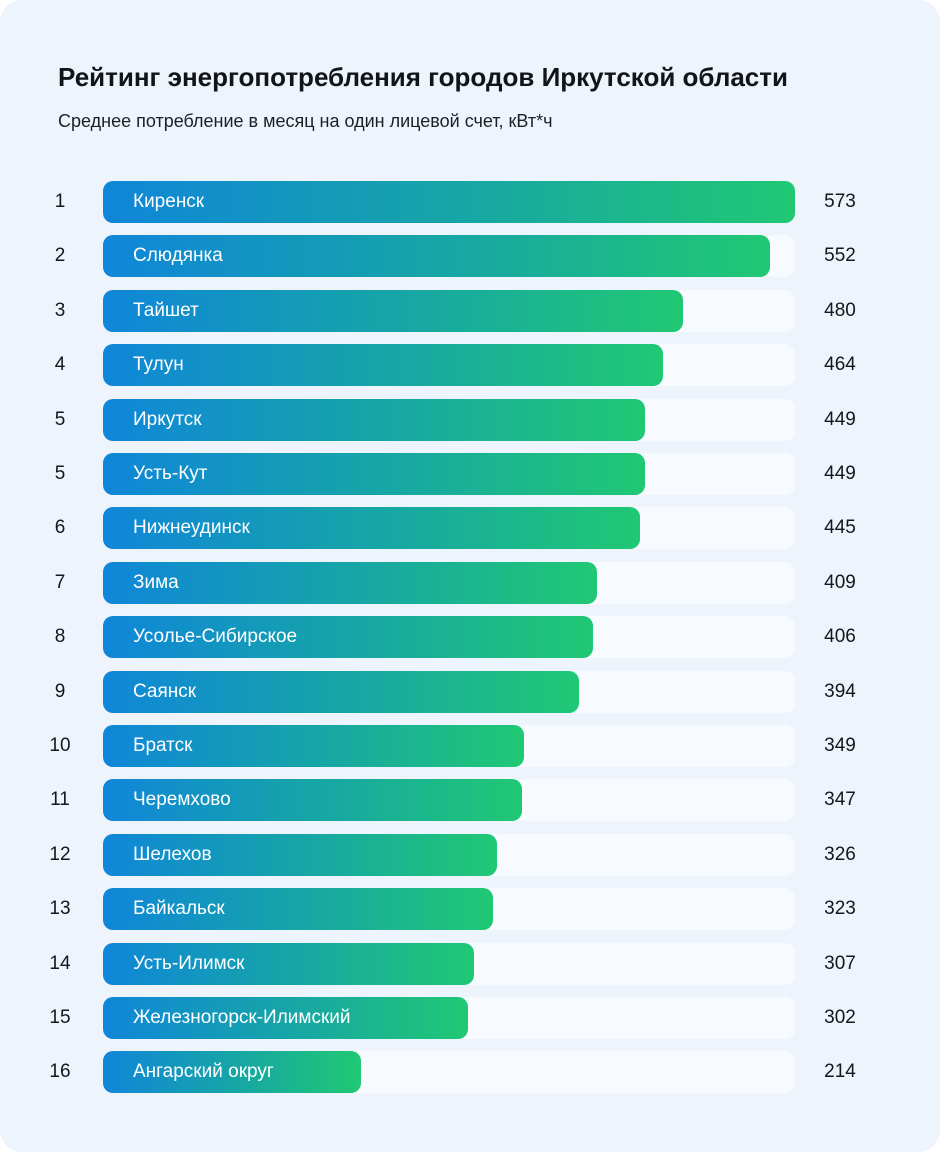 This screenshot has width=940, height=1152. I want to click on value-label: 394, so click(840, 691).